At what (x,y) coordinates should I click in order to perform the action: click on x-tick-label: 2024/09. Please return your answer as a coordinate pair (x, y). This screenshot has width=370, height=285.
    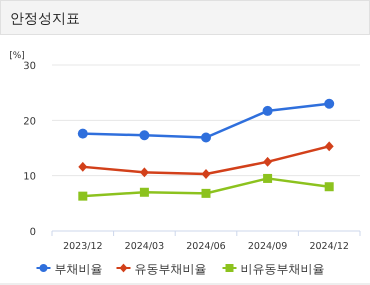
    Looking at the image, I should click on (268, 246).